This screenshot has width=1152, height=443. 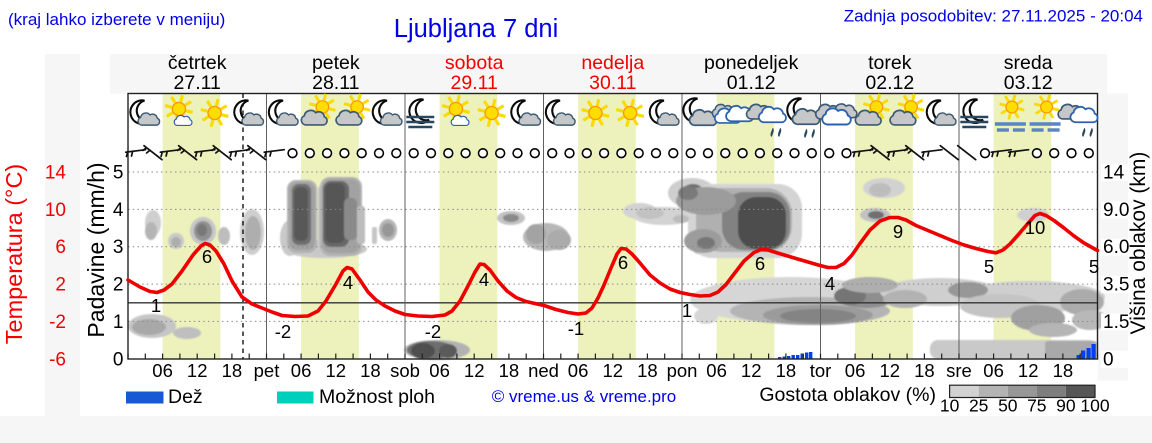 I want to click on svg-text: pet, so click(x=267, y=370).